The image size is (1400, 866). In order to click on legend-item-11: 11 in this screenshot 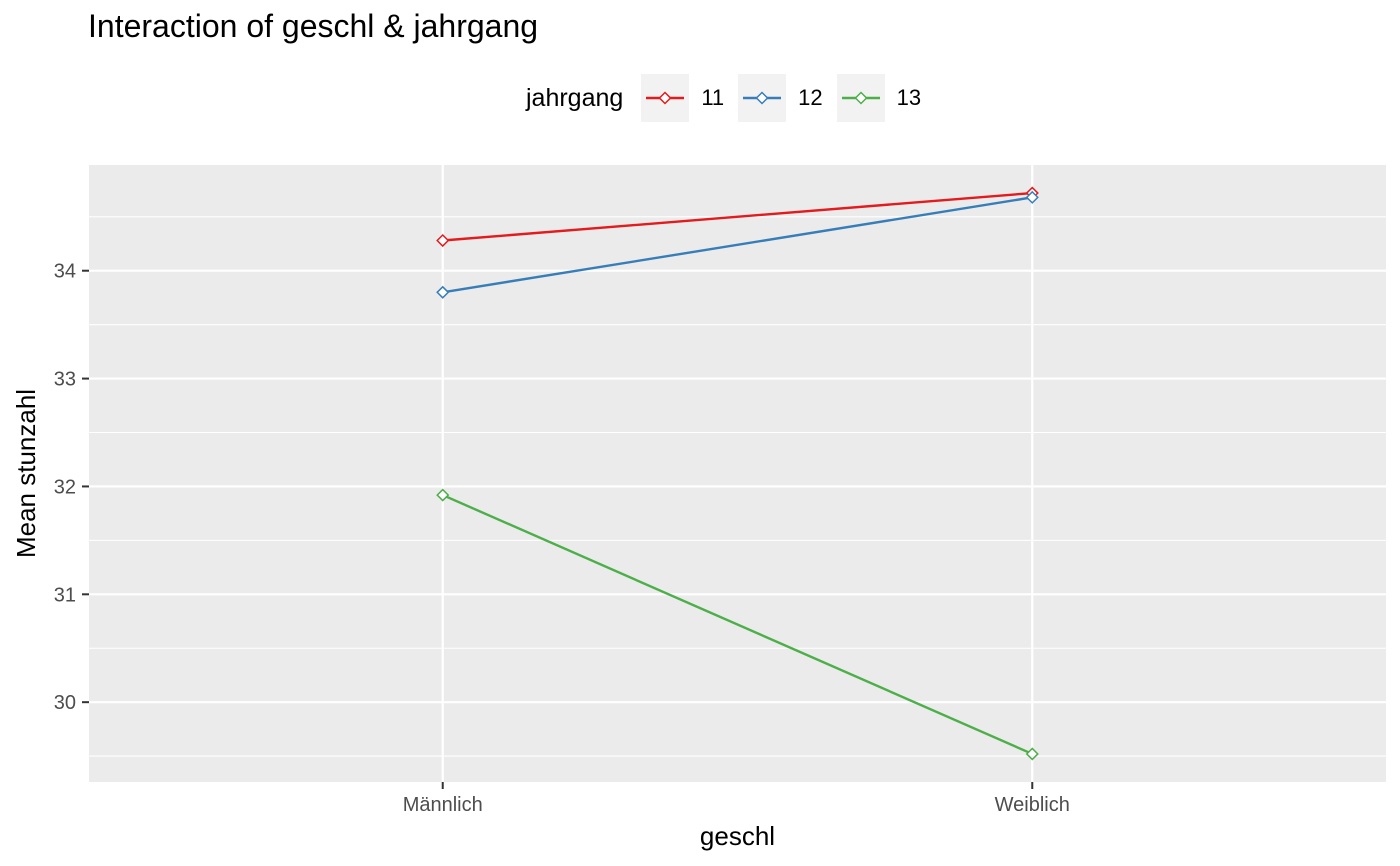, I will do `click(684, 98)`.